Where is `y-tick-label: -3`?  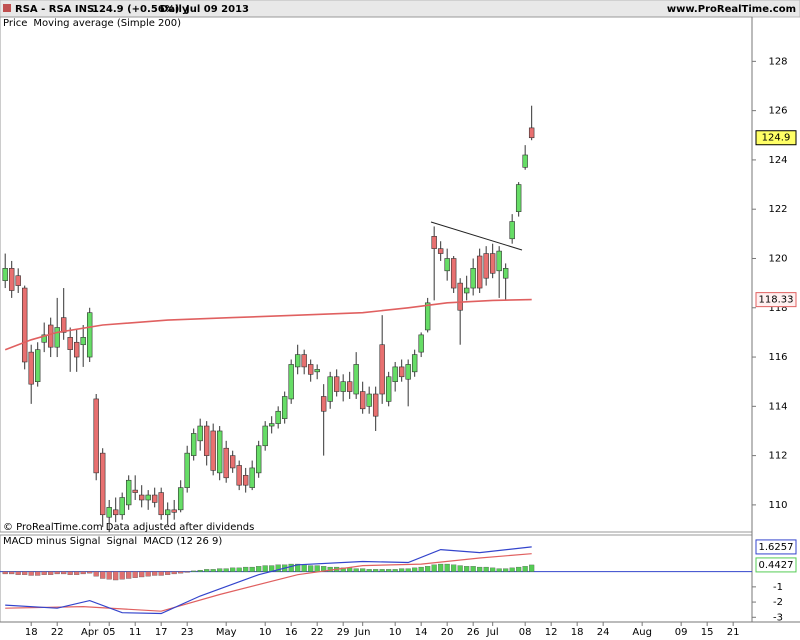 y-tick-label: -3 is located at coordinates (778, 617).